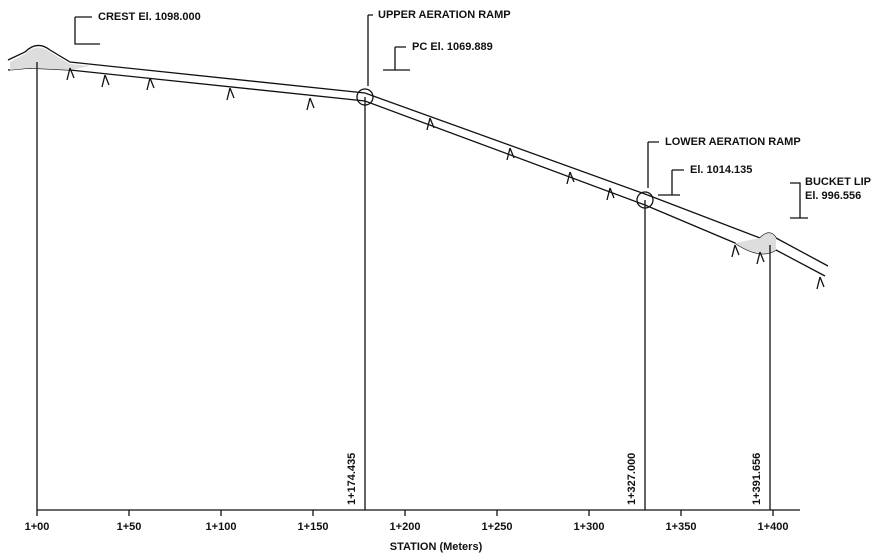 Image resolution: width=896 pixels, height=554 pixels. Describe the element at coordinates (405, 527) in the screenshot. I see `axis-tick-label: 1+200` at that location.